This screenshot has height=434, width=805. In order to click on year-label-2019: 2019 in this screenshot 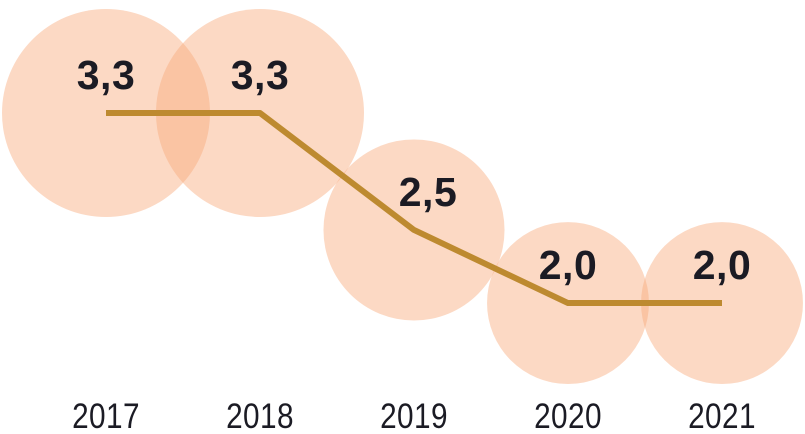, I will do `click(414, 415)`.